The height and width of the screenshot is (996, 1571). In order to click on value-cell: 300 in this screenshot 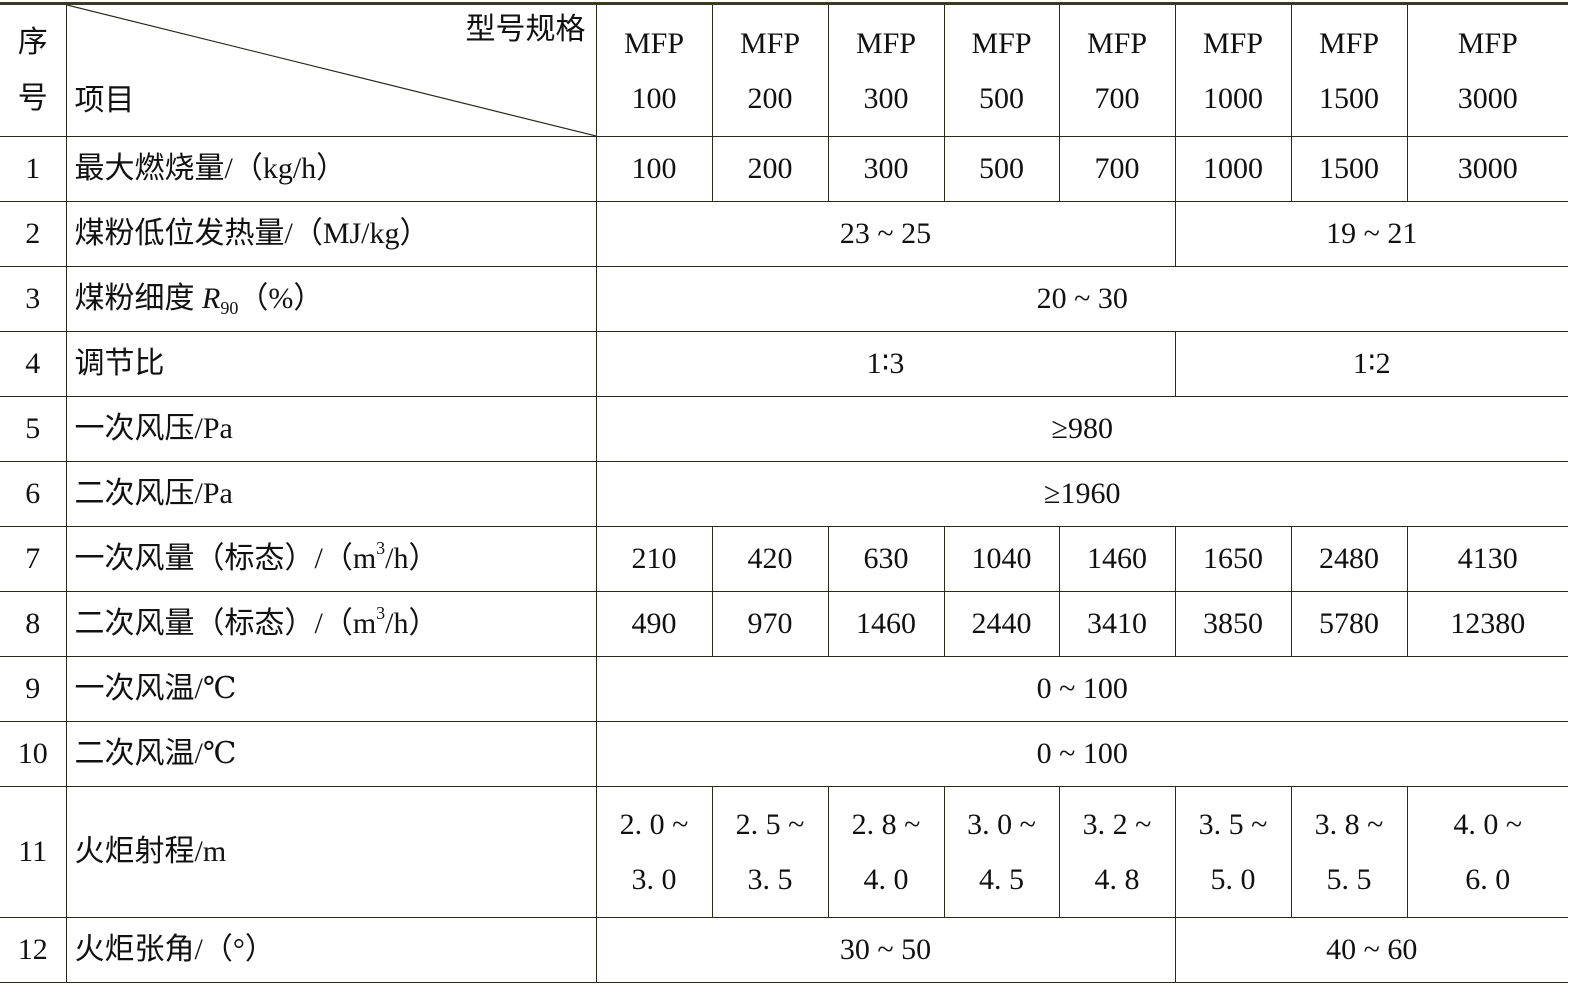, I will do `click(886, 169)`.